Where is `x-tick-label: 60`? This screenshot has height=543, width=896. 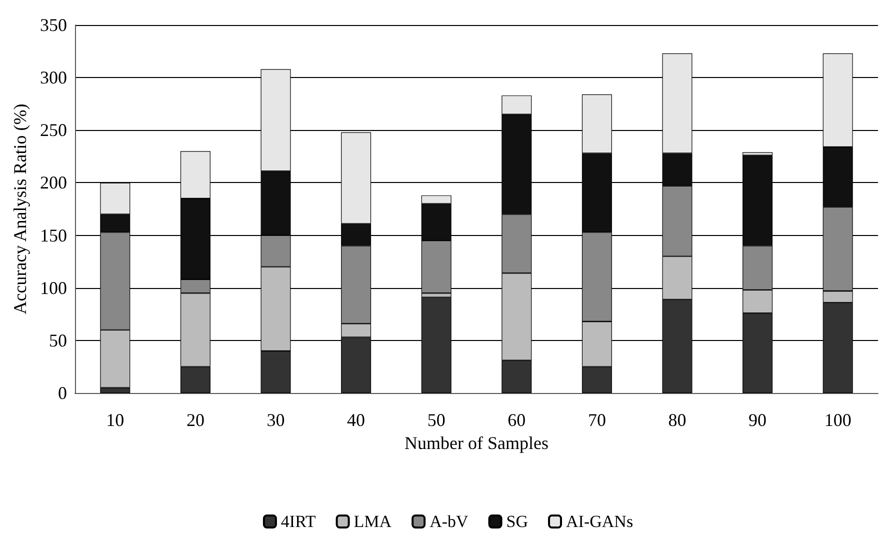 x-tick-label: 60 is located at coordinates (517, 420).